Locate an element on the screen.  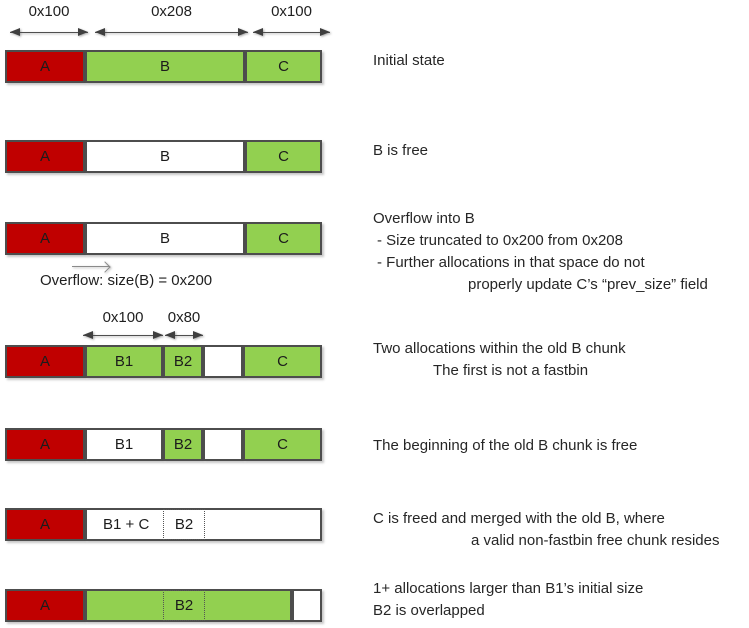
annotation-line: Overflow into B is located at coordinates (424, 218).